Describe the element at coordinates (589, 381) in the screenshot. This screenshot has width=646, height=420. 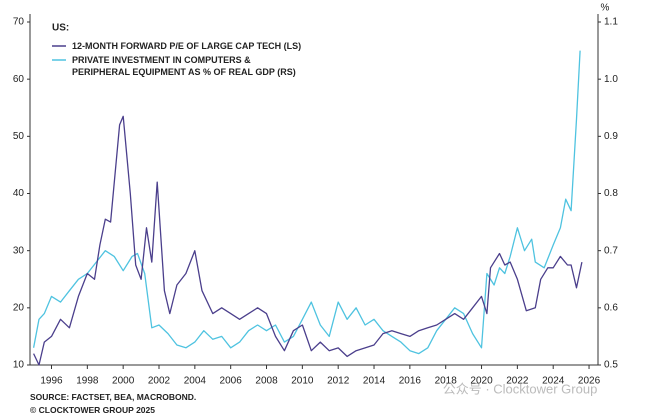
I see `x-tick-label: 2026` at that location.